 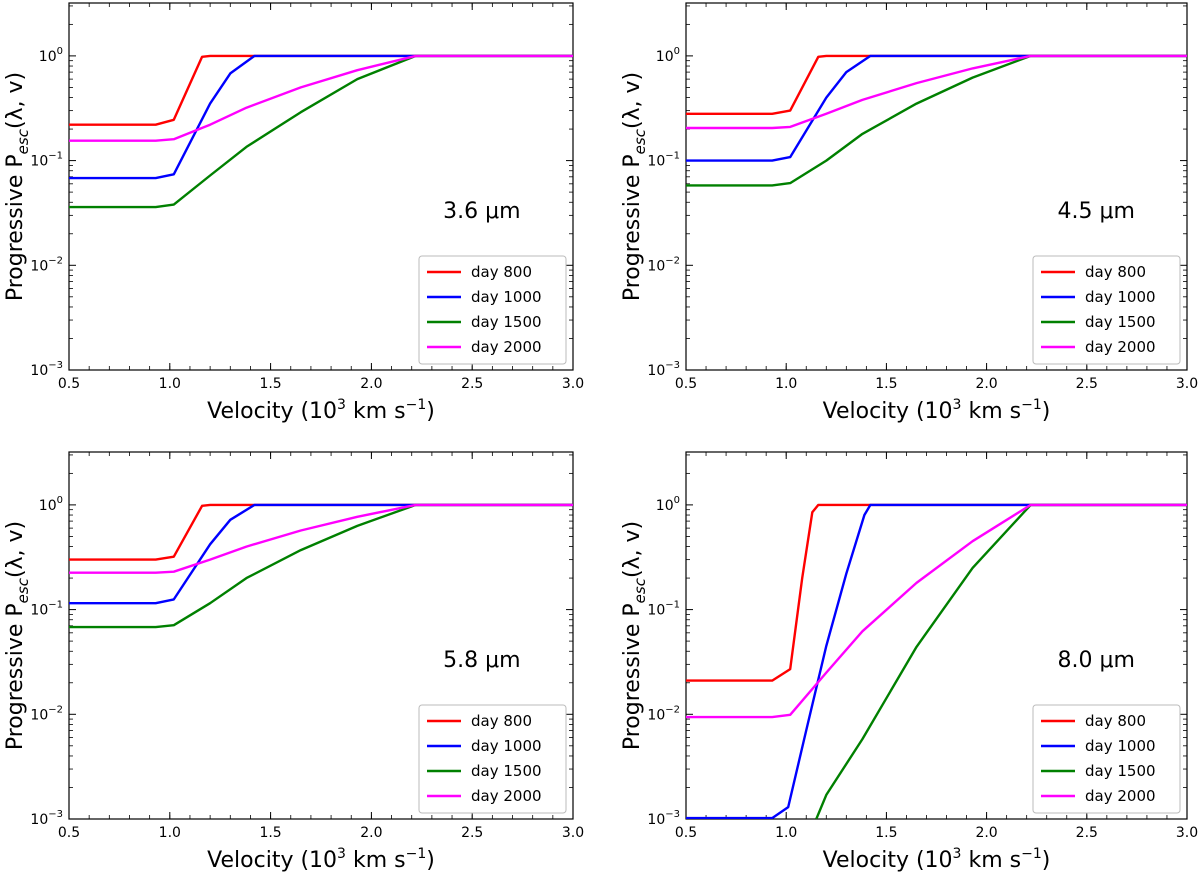 What do you see at coordinates (481, 660) in the screenshot?
I see `wavelength-annotation: 5.8 μm` at bounding box center [481, 660].